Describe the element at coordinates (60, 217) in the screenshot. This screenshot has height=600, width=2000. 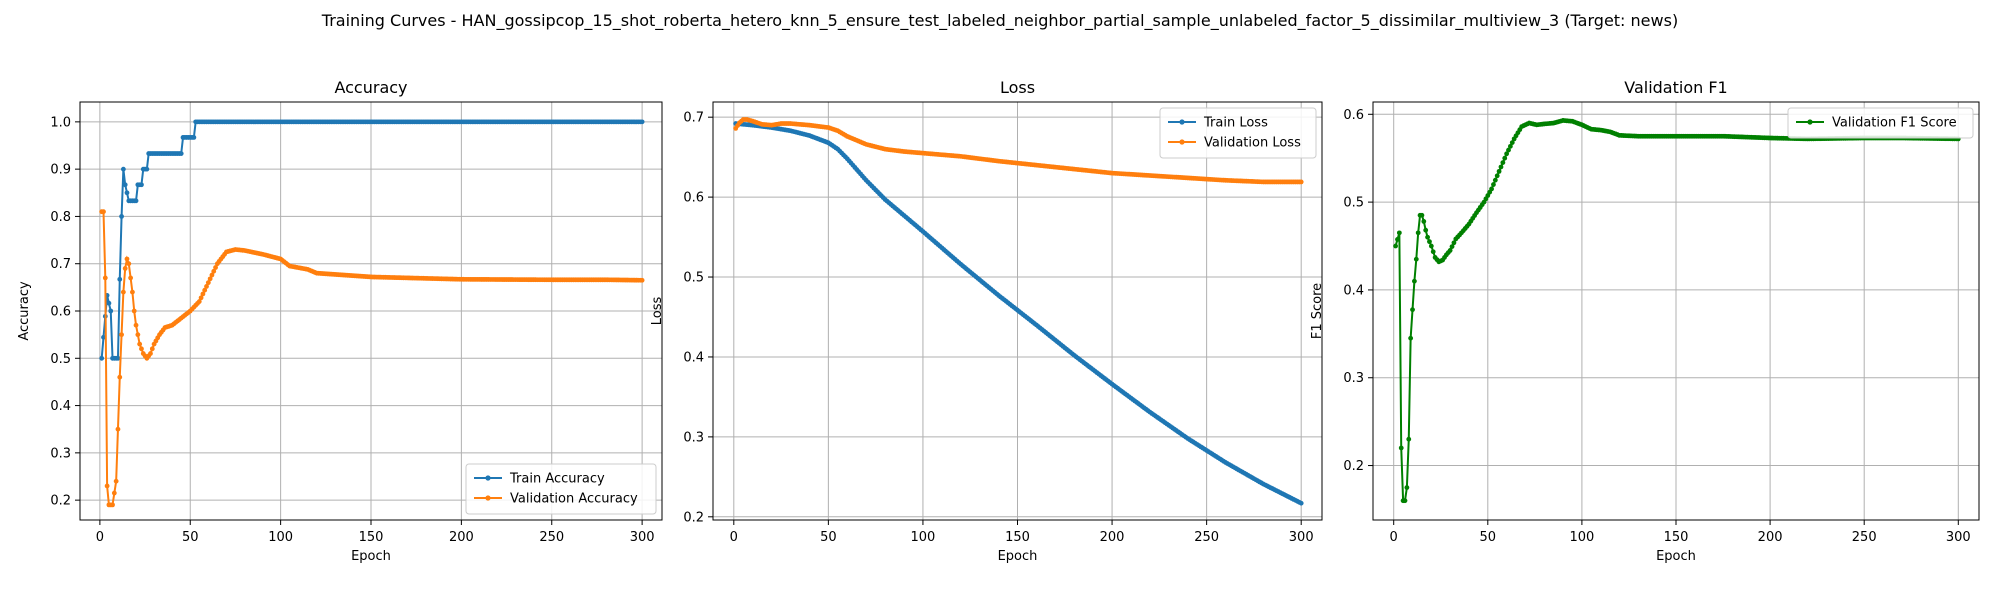
I see `y-tick-label: 0.8` at that location.